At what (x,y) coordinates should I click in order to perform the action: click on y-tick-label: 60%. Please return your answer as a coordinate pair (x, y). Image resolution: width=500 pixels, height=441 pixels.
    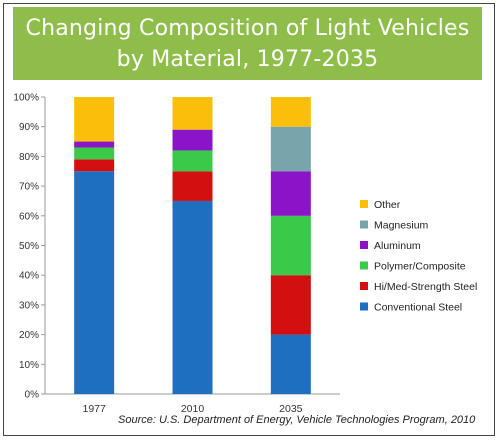
    Looking at the image, I should click on (29, 216).